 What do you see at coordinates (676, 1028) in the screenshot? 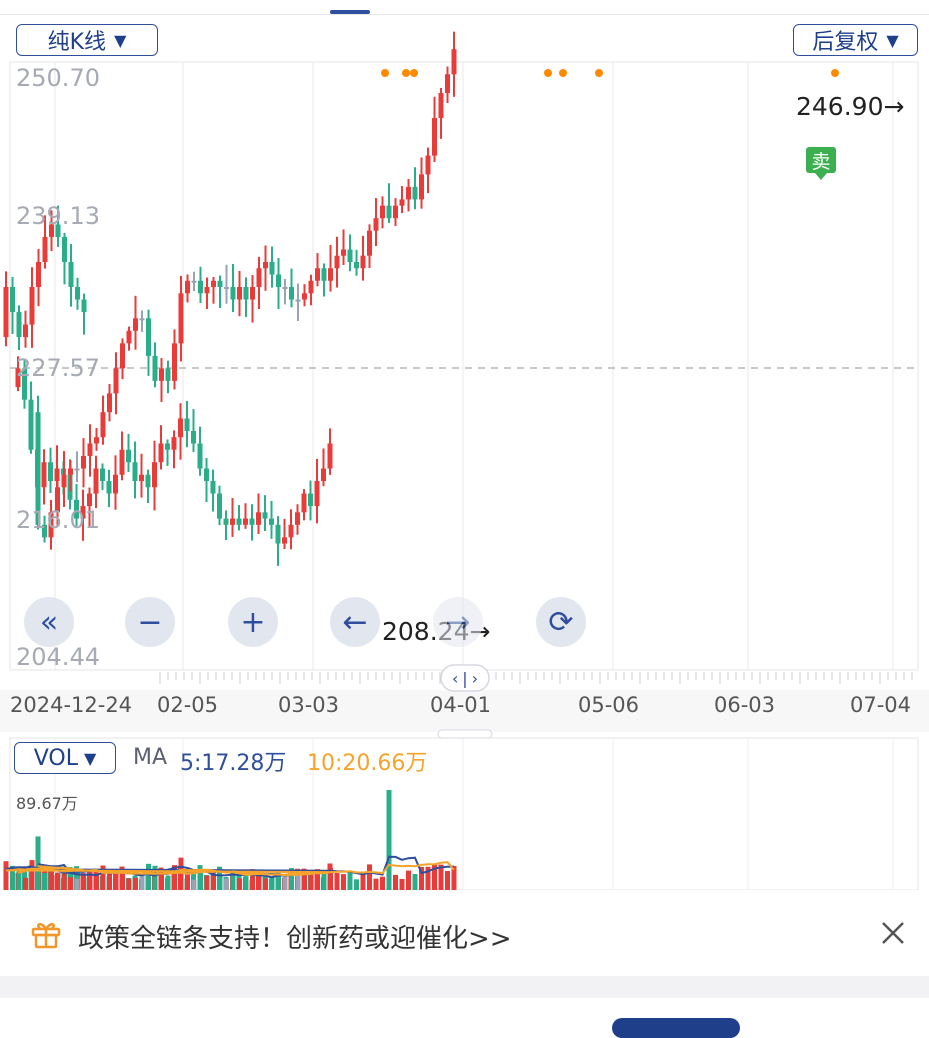
I see `bottom-action-button` at bounding box center [676, 1028].